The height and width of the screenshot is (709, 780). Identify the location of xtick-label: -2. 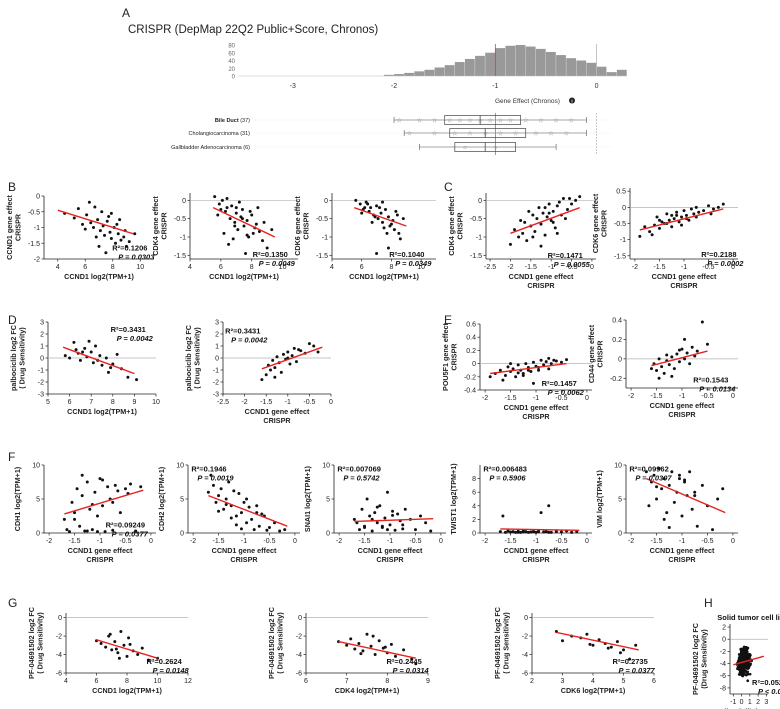
(485, 541).